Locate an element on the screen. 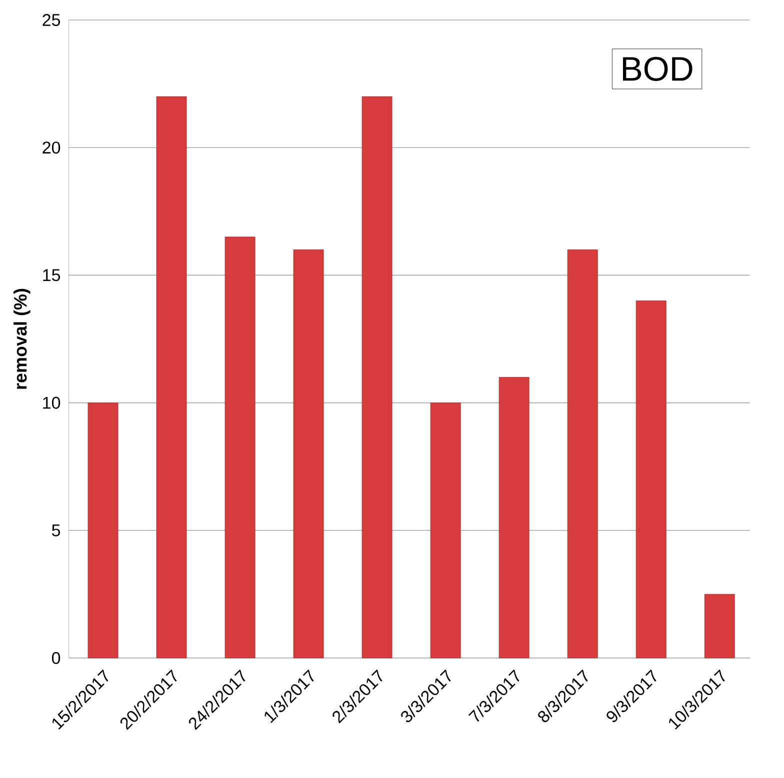  y-tick-label: 0 is located at coordinates (56, 658).